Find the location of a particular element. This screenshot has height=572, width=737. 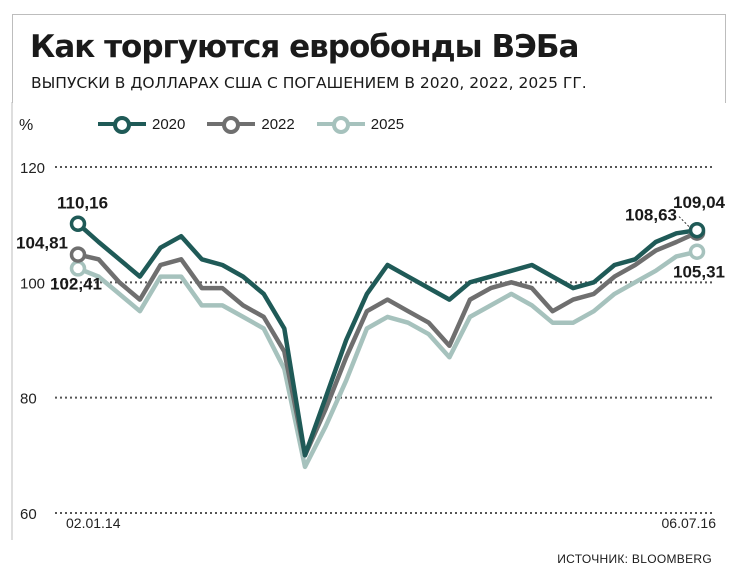

start-label-2022: 104,81 is located at coordinates (42, 243).